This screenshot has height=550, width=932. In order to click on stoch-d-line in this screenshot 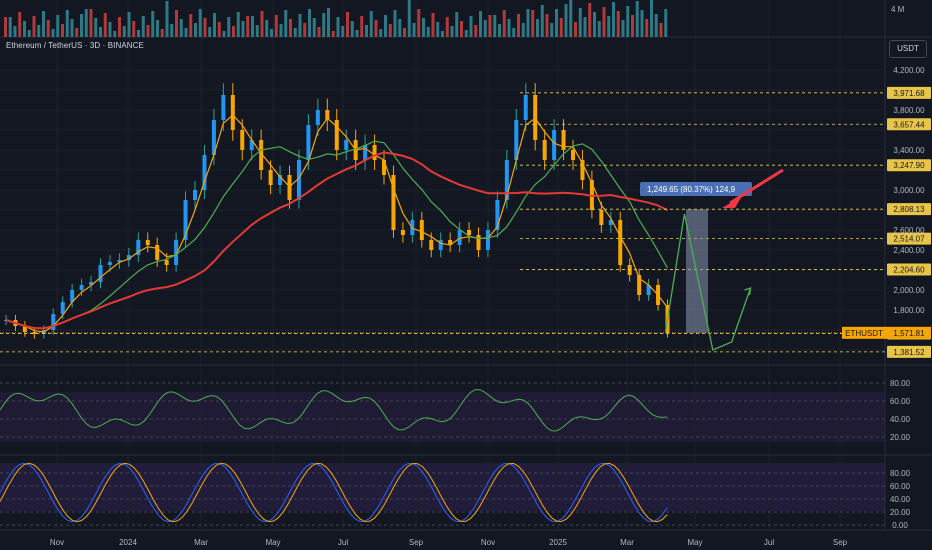, I will do `click(334, 492)`.